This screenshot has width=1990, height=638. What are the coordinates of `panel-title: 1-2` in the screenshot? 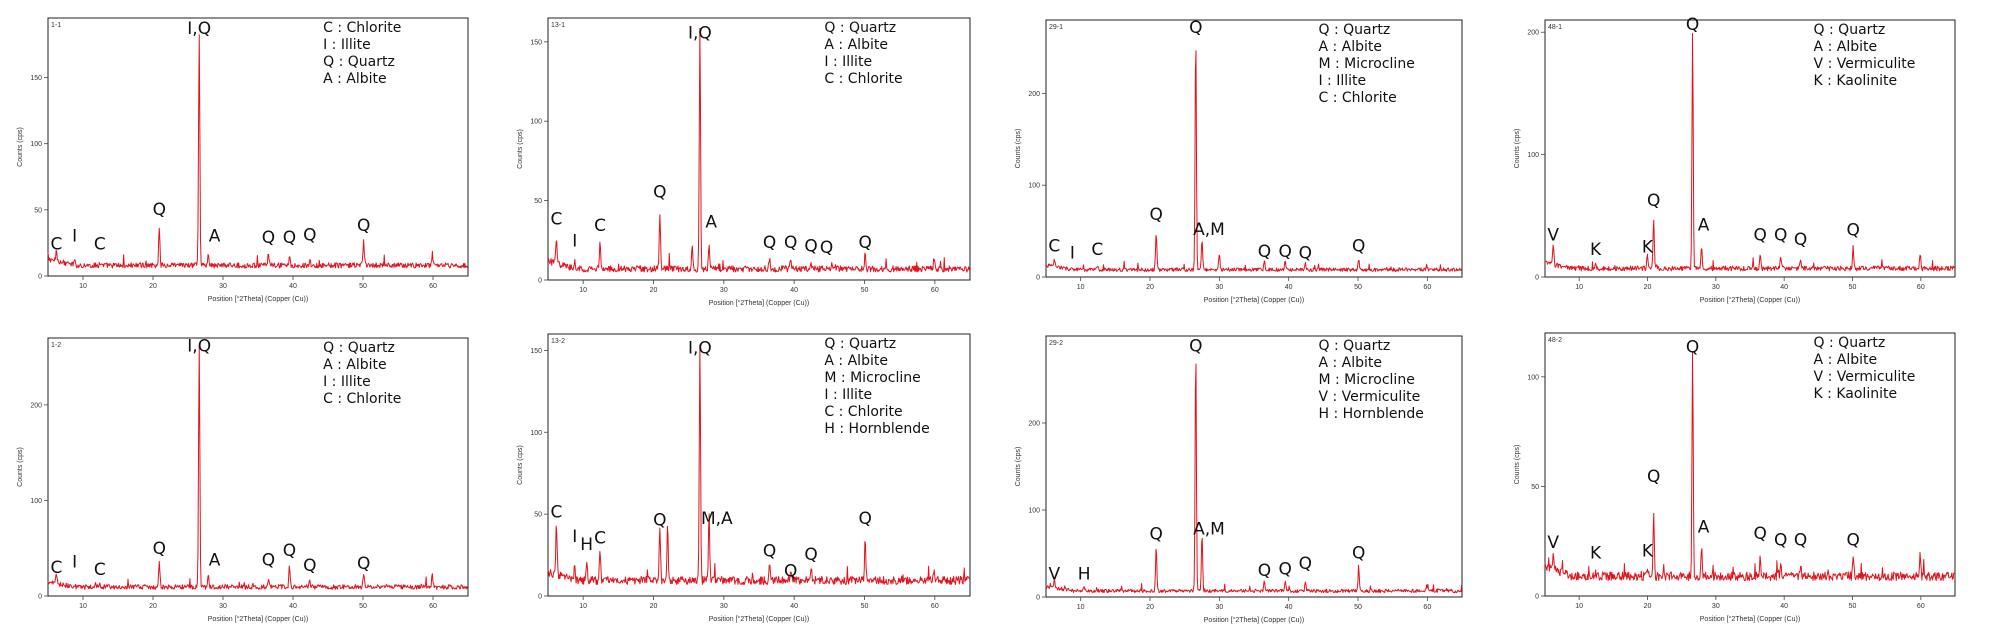 It's located at (56, 345).